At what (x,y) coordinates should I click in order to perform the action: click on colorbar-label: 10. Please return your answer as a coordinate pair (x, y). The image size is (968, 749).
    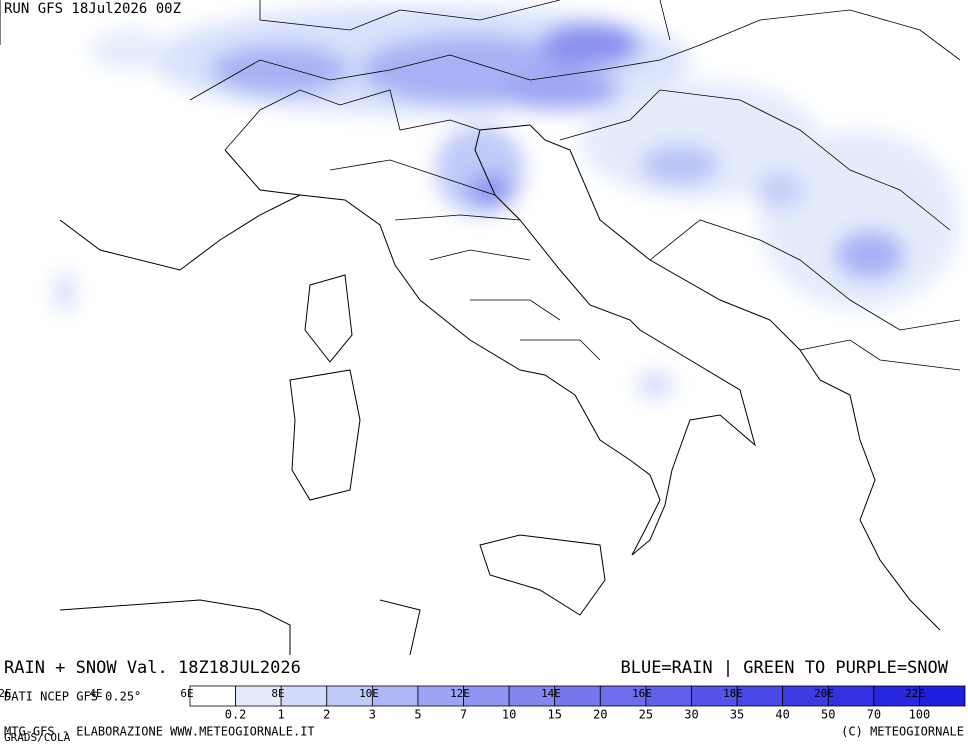
    Looking at the image, I should click on (509, 715).